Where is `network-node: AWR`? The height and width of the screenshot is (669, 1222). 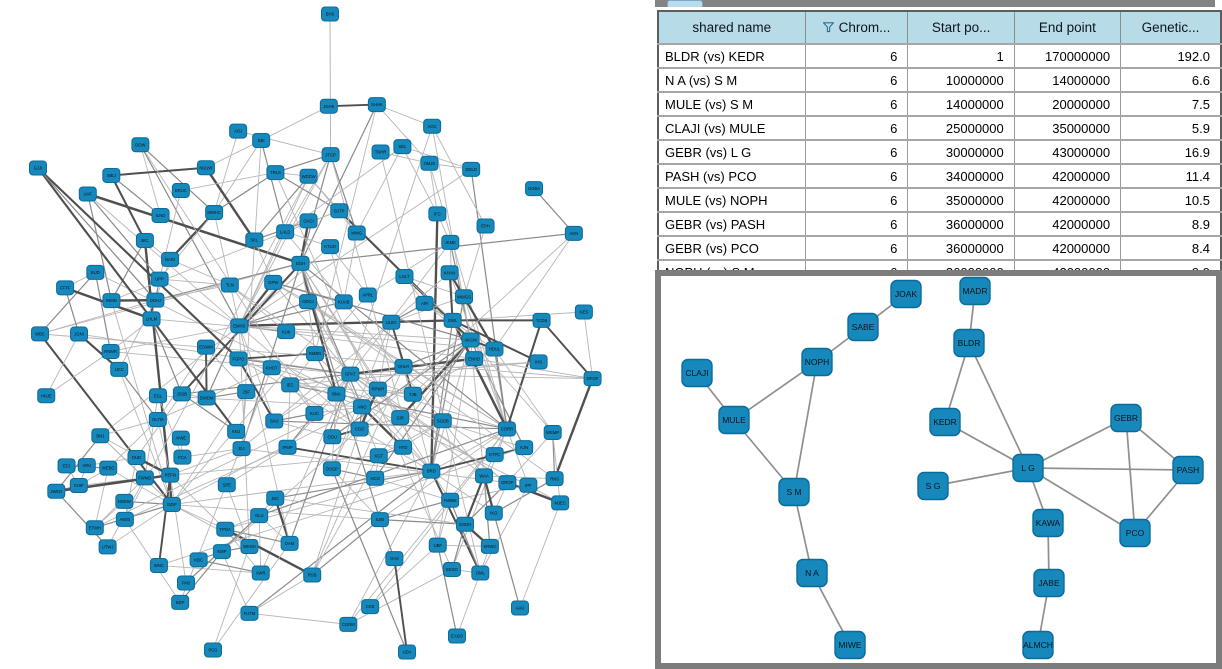 network-node: AWR is located at coordinates (260, 573).